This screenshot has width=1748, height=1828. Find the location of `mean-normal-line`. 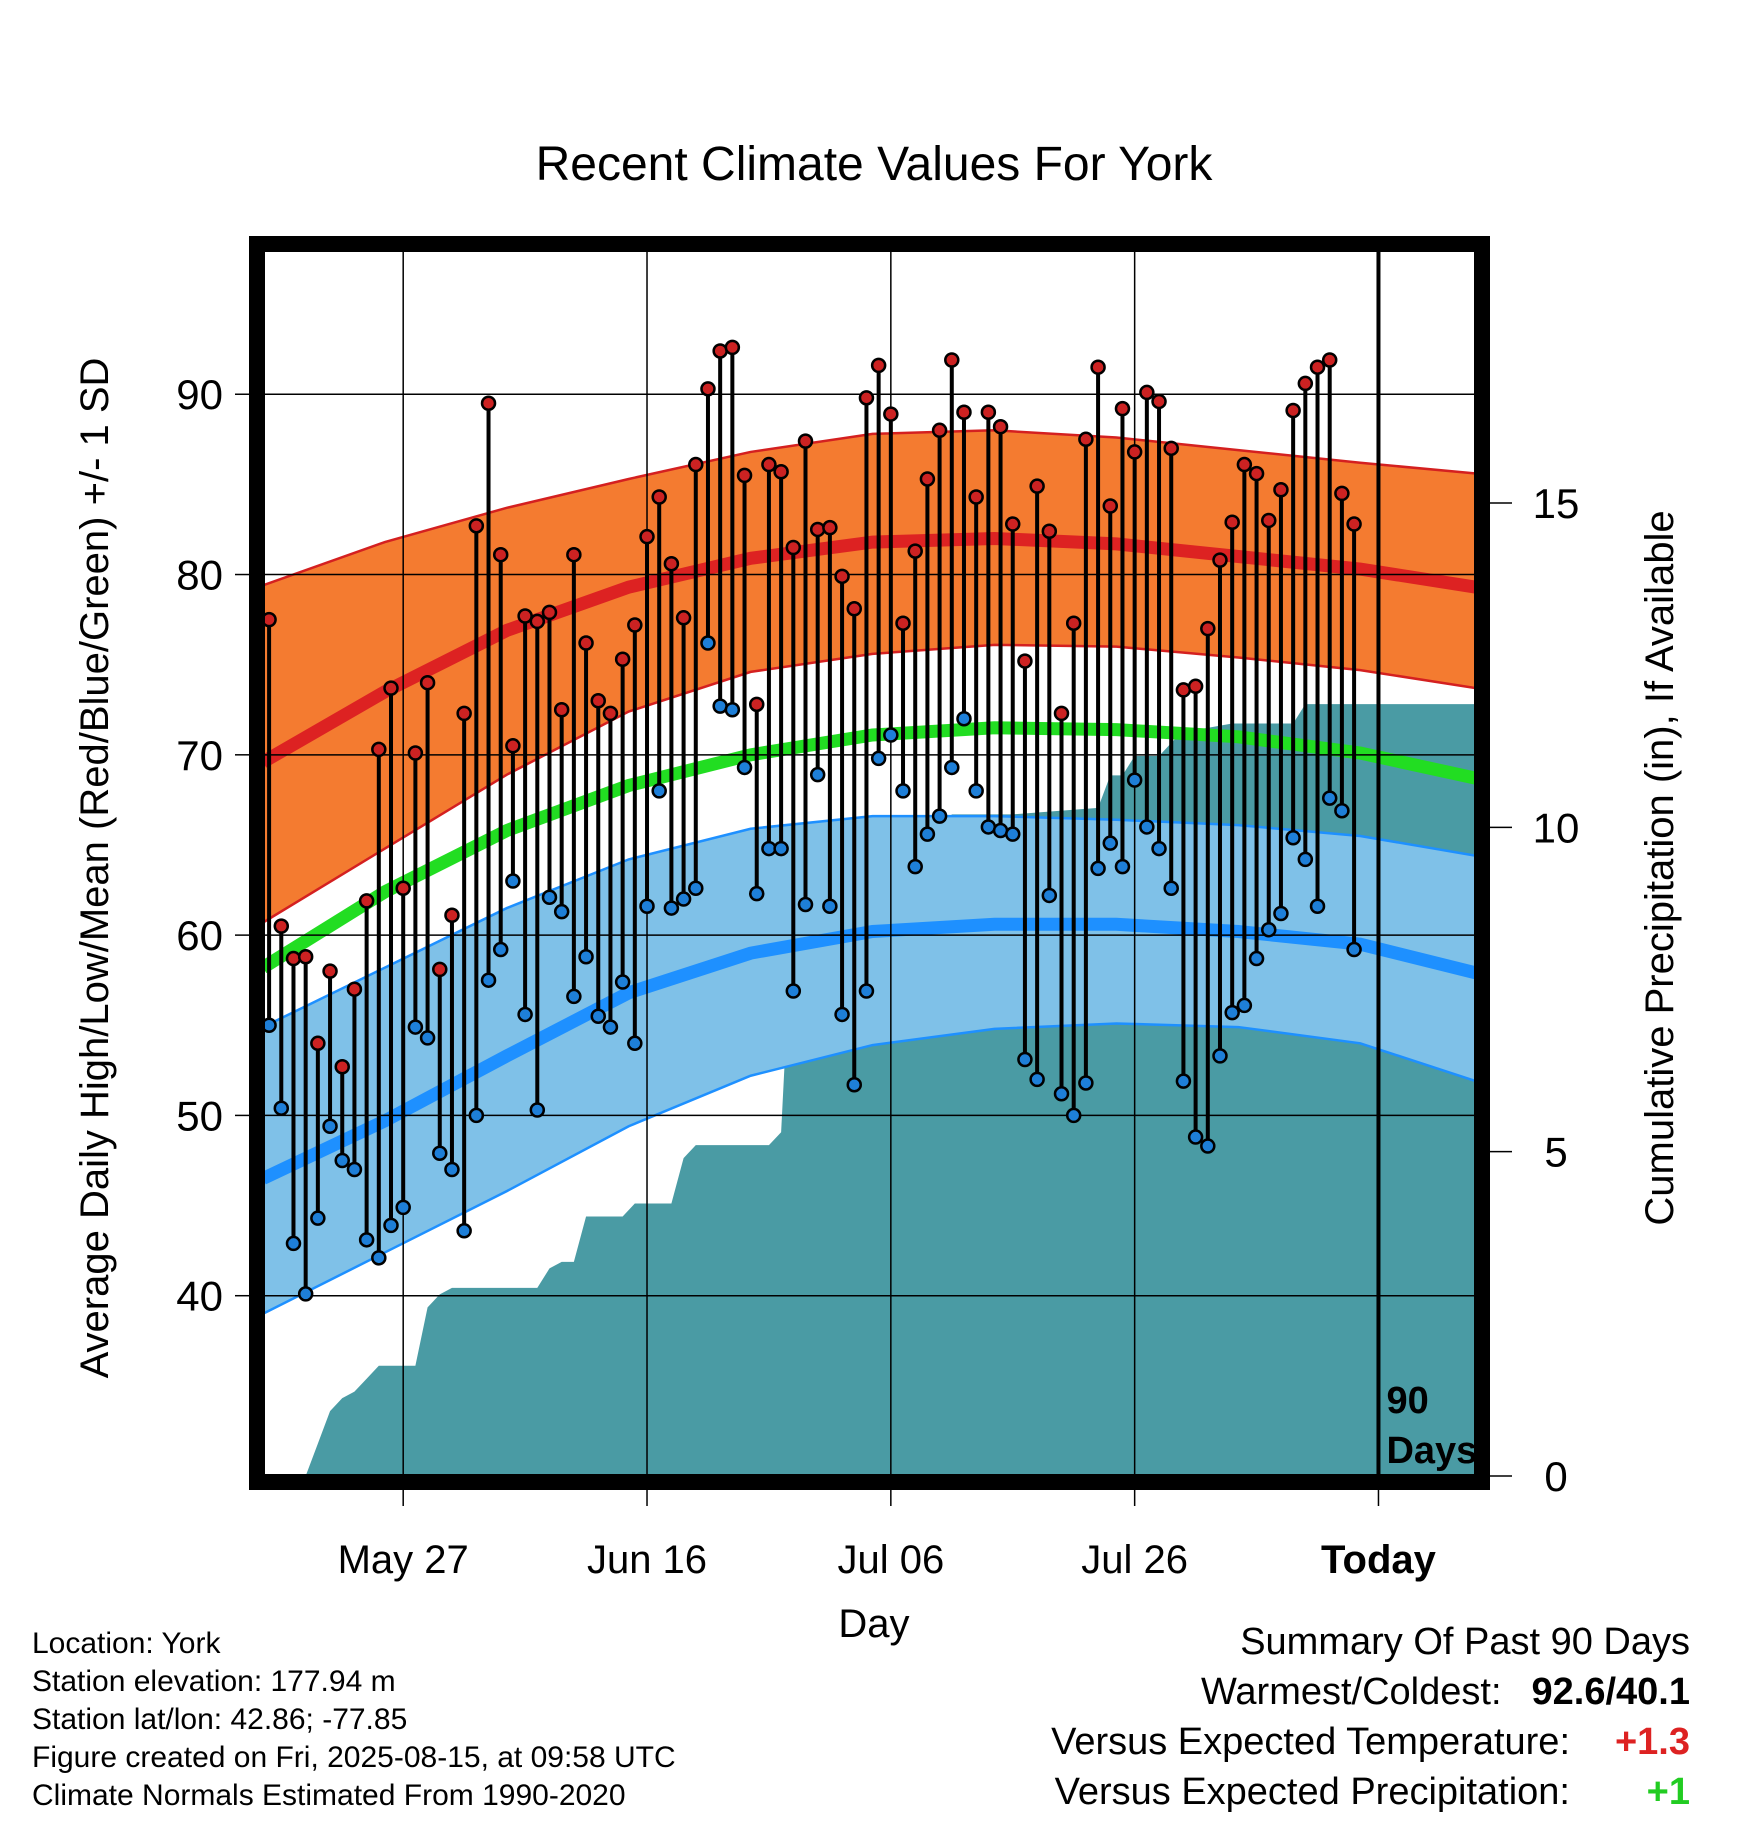

mean-normal-line is located at coordinates (869, 847).